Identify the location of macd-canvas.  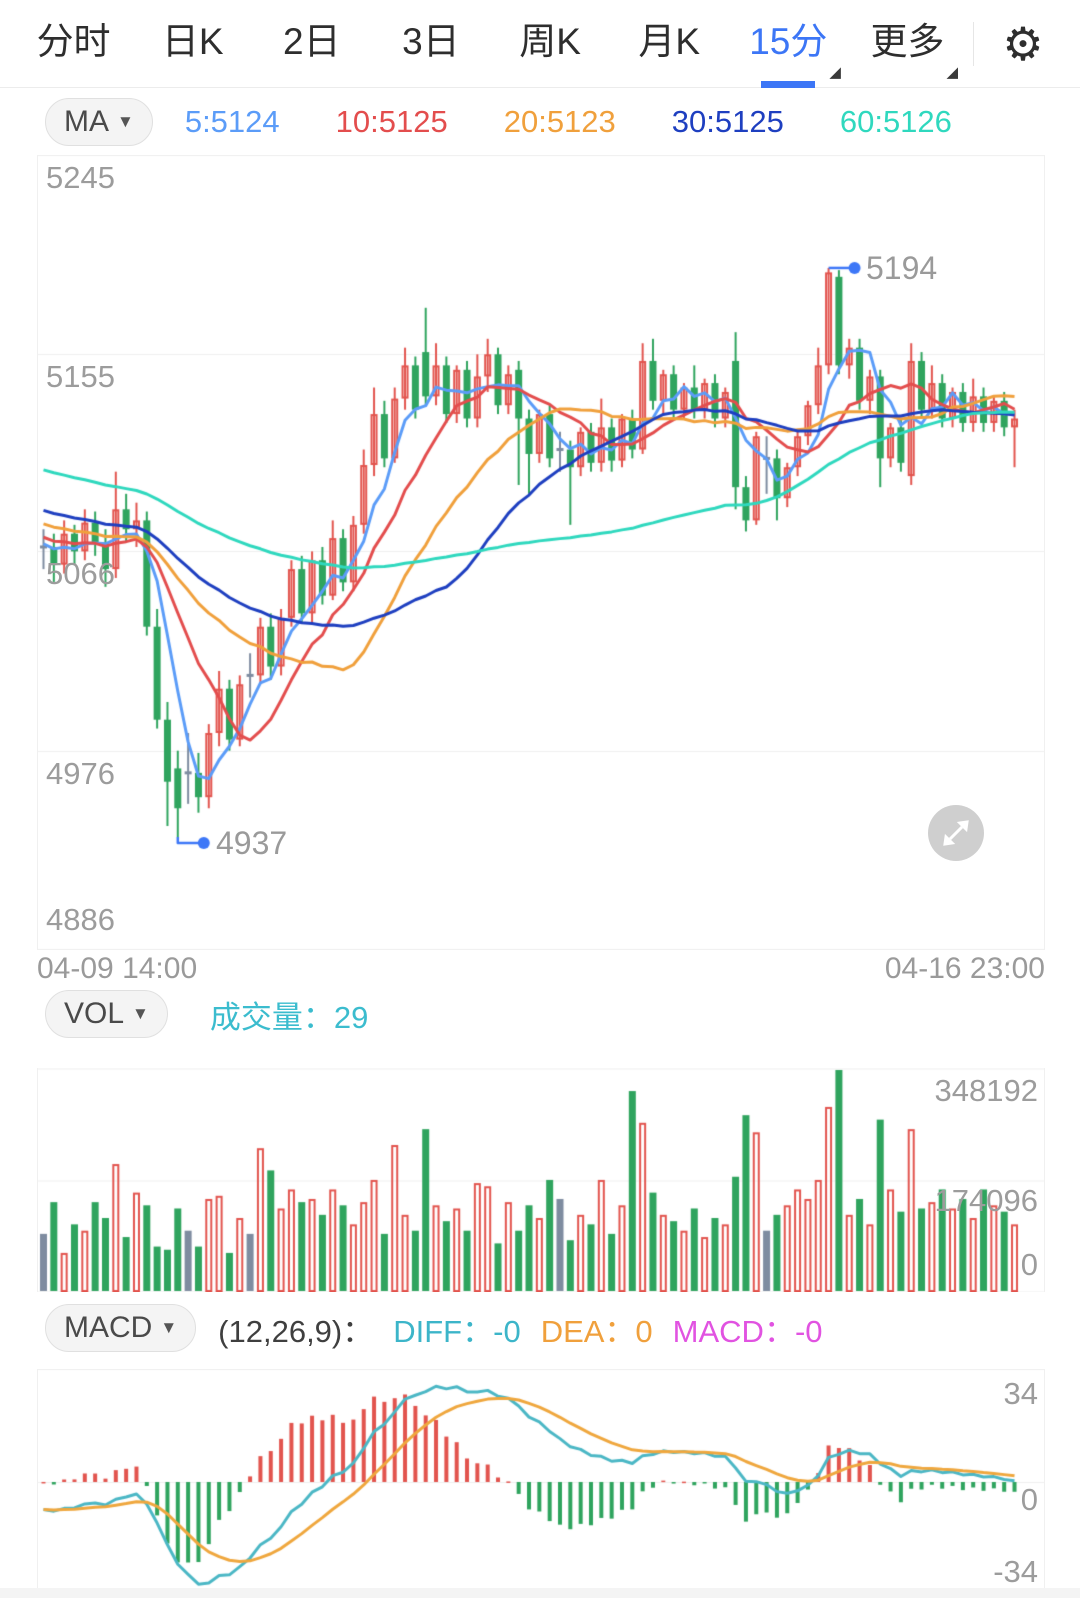
(541, 1478).